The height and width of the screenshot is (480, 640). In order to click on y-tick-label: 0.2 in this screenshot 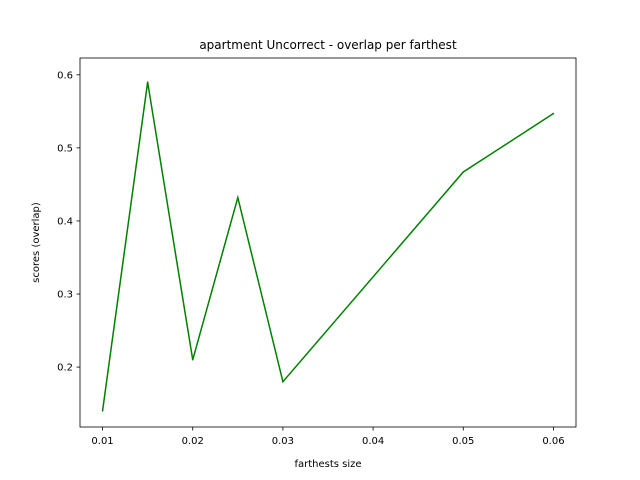, I will do `click(65, 368)`.